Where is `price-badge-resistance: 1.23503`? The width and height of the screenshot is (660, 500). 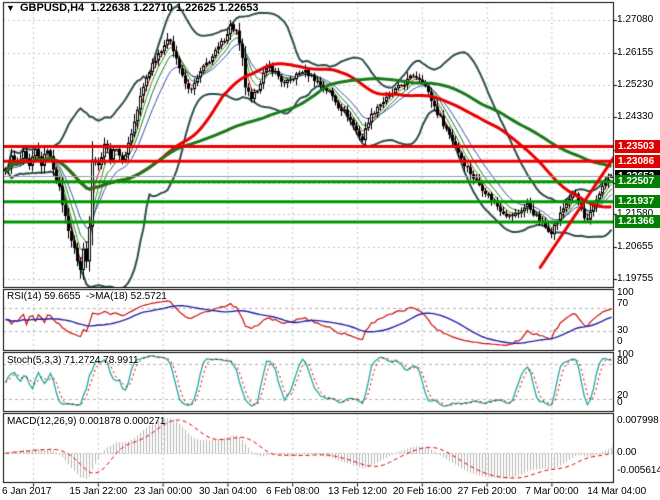
price-badge-resistance: 1.23503 is located at coordinates (637, 146).